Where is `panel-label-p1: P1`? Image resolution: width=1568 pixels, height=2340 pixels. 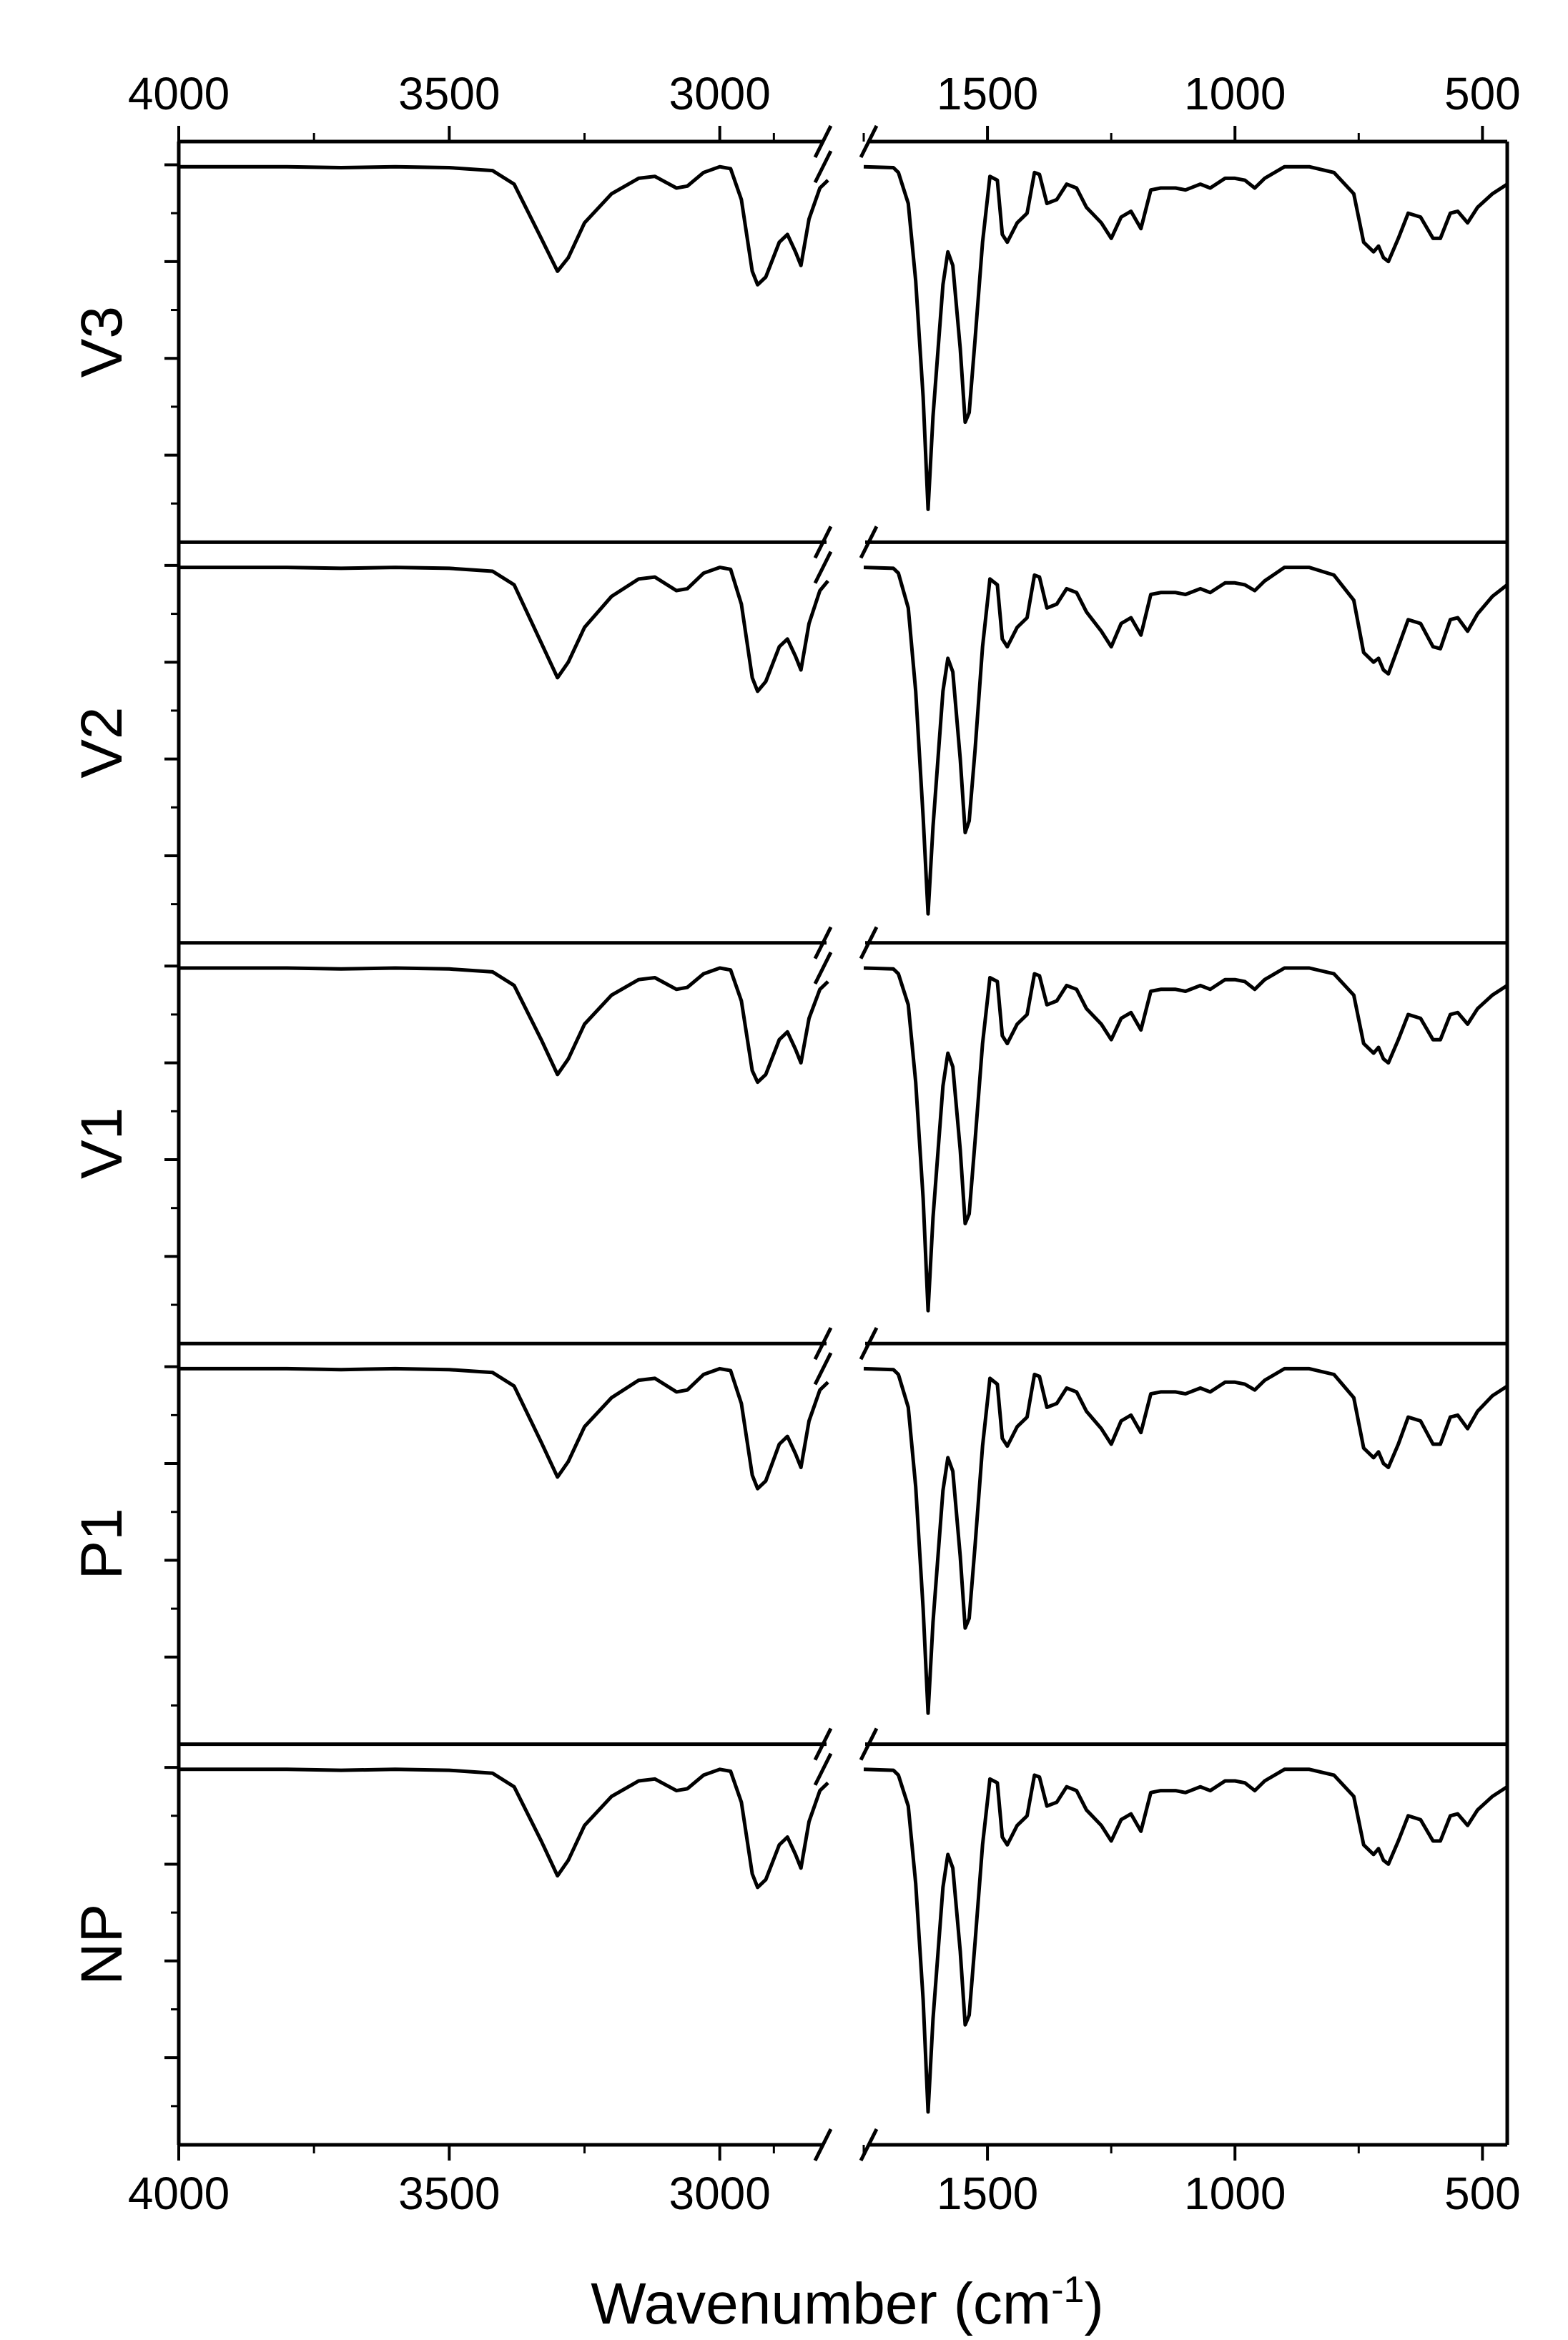 panel-label-p1: P1 is located at coordinates (101, 1543).